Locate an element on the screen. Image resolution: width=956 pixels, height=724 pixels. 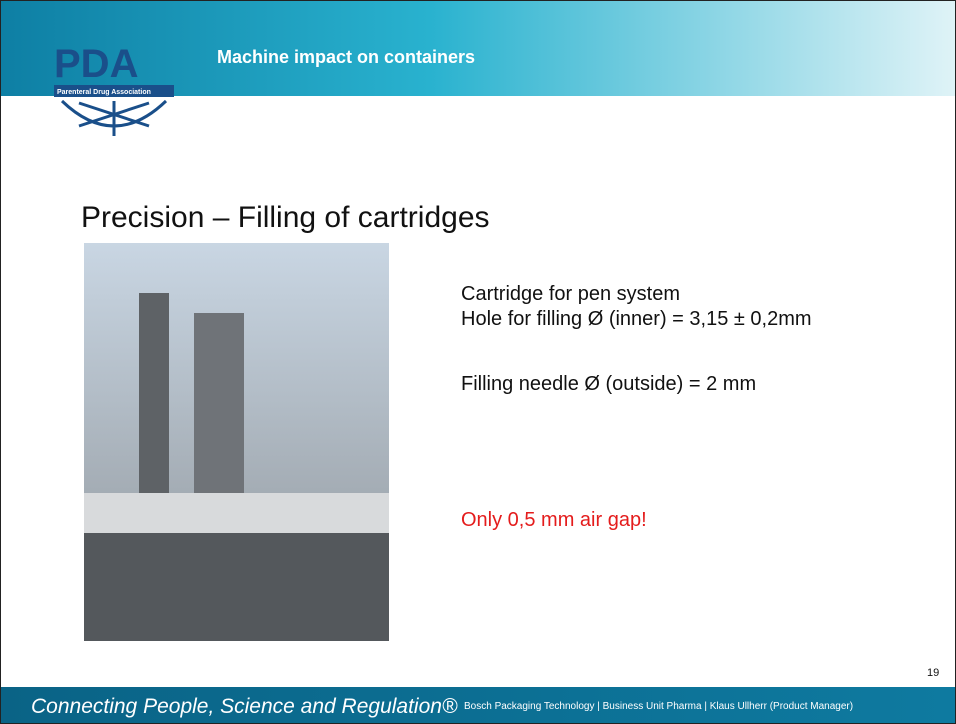
highlight: Only 0,5 mm air gap! is located at coordinates (554, 520).